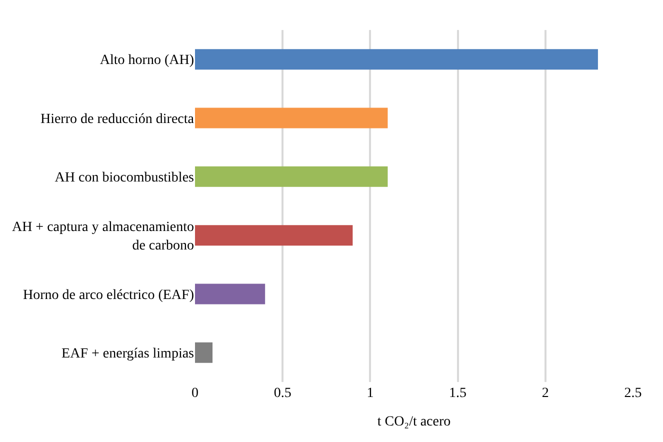 This screenshot has height=442, width=663. I want to click on x-tick-label: 2.5, so click(633, 393).